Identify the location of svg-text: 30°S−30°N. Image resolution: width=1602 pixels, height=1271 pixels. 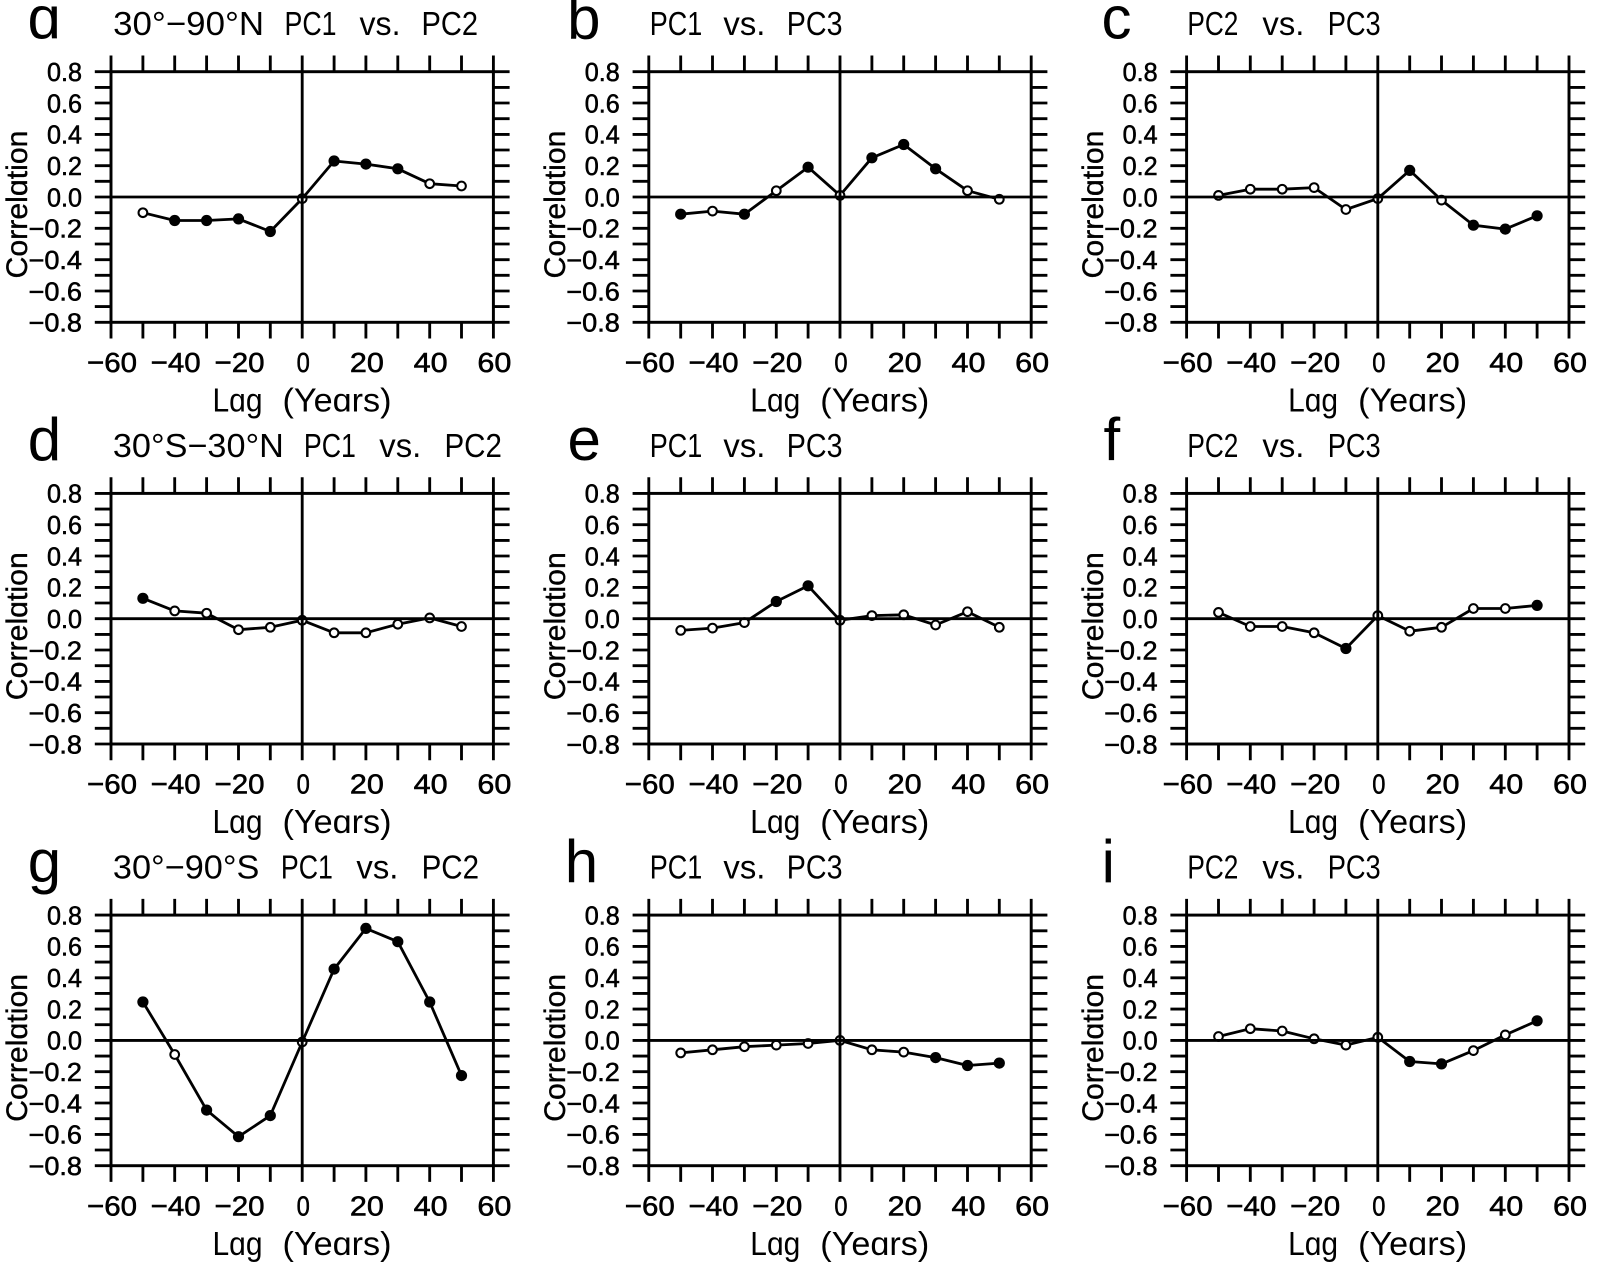
(198, 446).